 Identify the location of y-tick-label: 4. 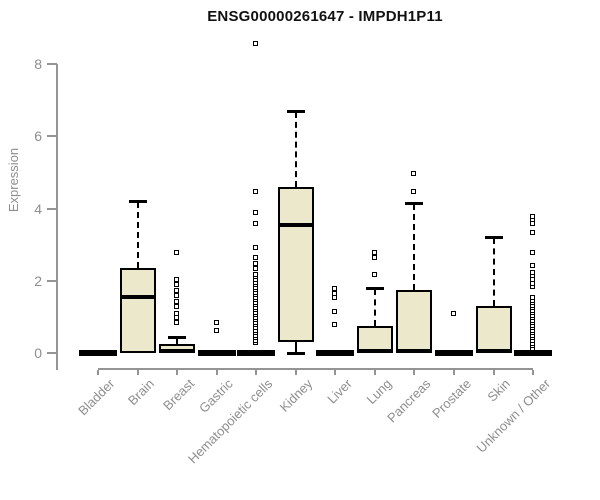
(38, 208).